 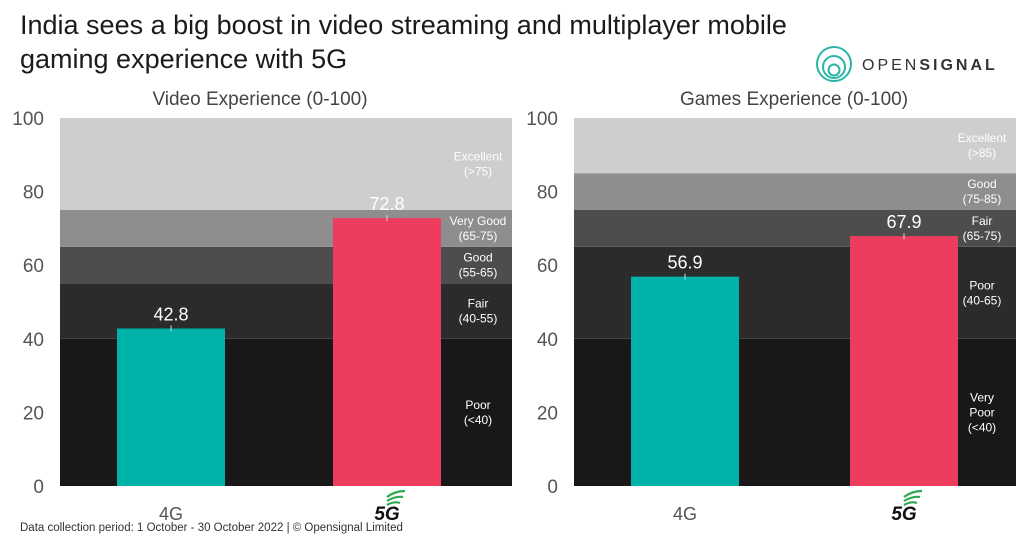 I want to click on data-label: 56.9, so click(x=684, y=263).